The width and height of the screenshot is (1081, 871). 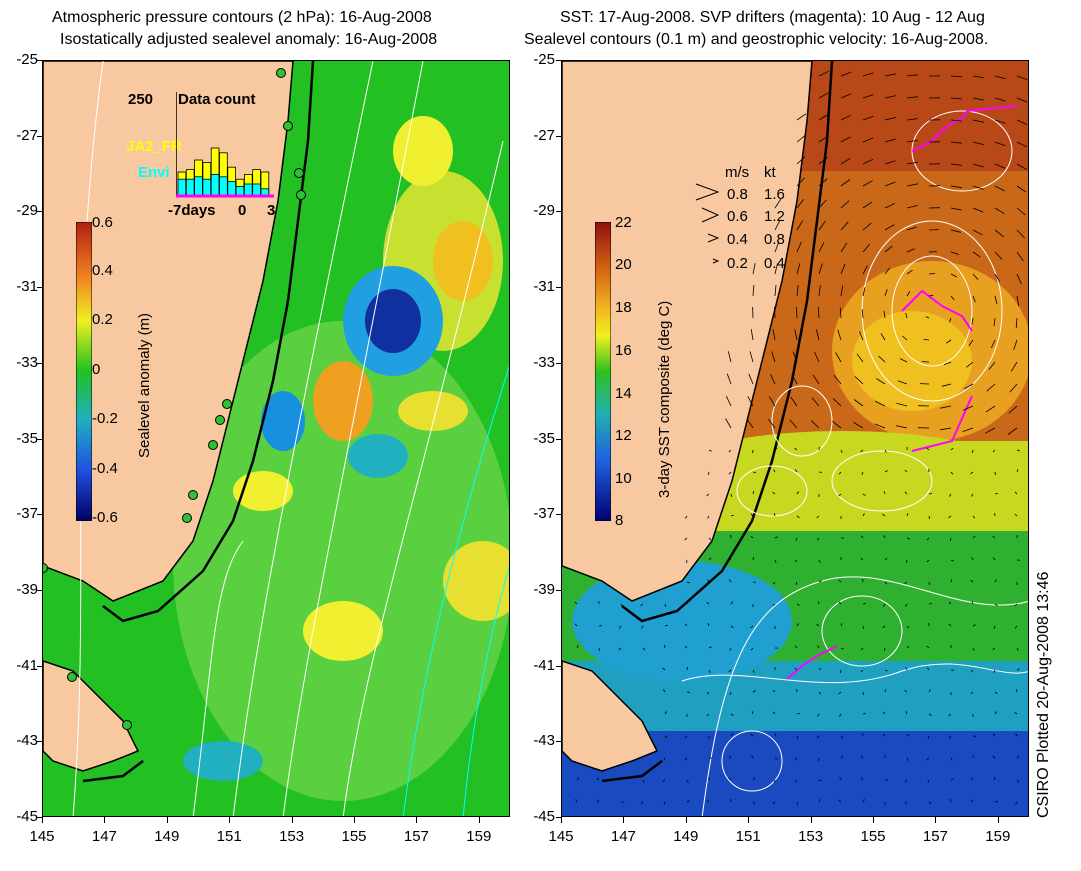 I want to click on inset-xtick: 0, so click(x=242, y=210).